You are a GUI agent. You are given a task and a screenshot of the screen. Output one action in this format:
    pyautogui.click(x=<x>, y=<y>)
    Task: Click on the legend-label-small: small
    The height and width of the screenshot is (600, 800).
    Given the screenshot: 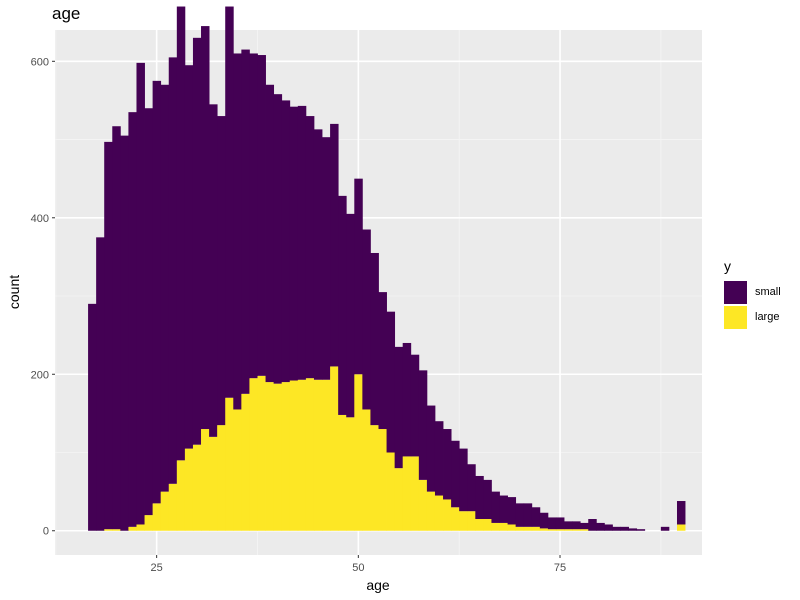 What is the action you would take?
    pyautogui.click(x=768, y=292)
    